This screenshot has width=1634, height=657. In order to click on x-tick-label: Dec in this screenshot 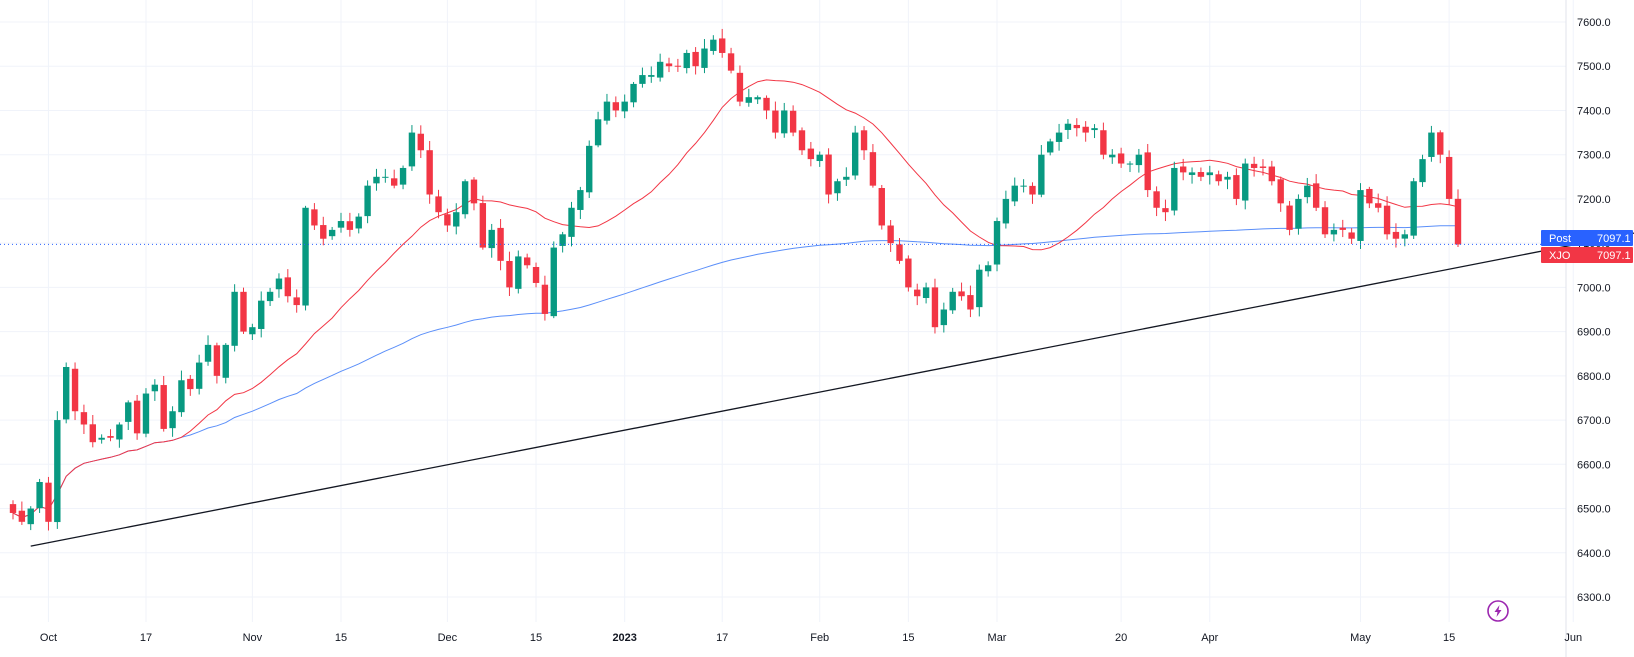, I will do `click(448, 638)`.